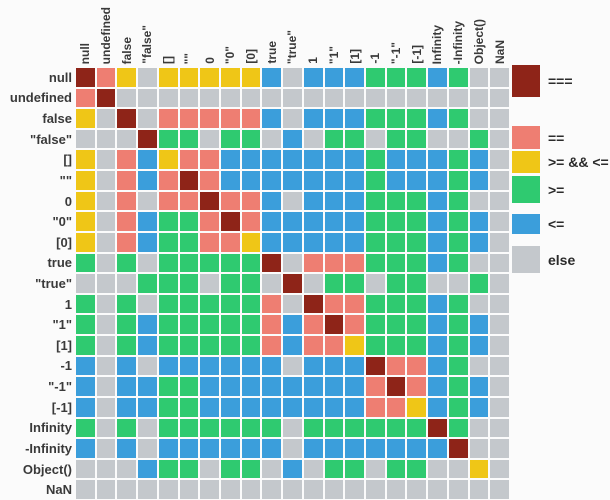  What do you see at coordinates (85, 53) in the screenshot?
I see `column-header-label: null` at bounding box center [85, 53].